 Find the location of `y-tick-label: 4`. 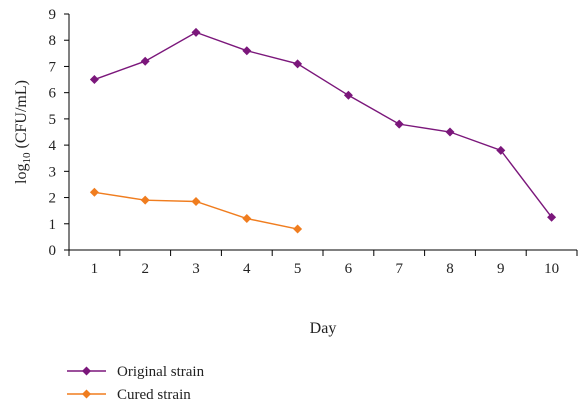

y-tick-label: 4 is located at coordinates (53, 146).